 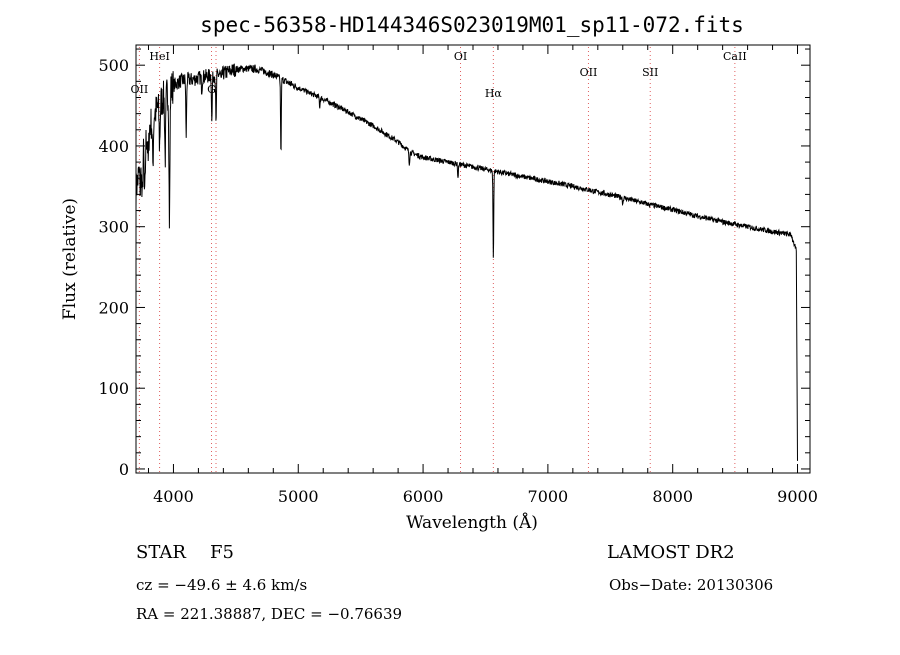 What do you see at coordinates (113, 307) in the screenshot?
I see `y-tick-label: 200` at bounding box center [113, 307].